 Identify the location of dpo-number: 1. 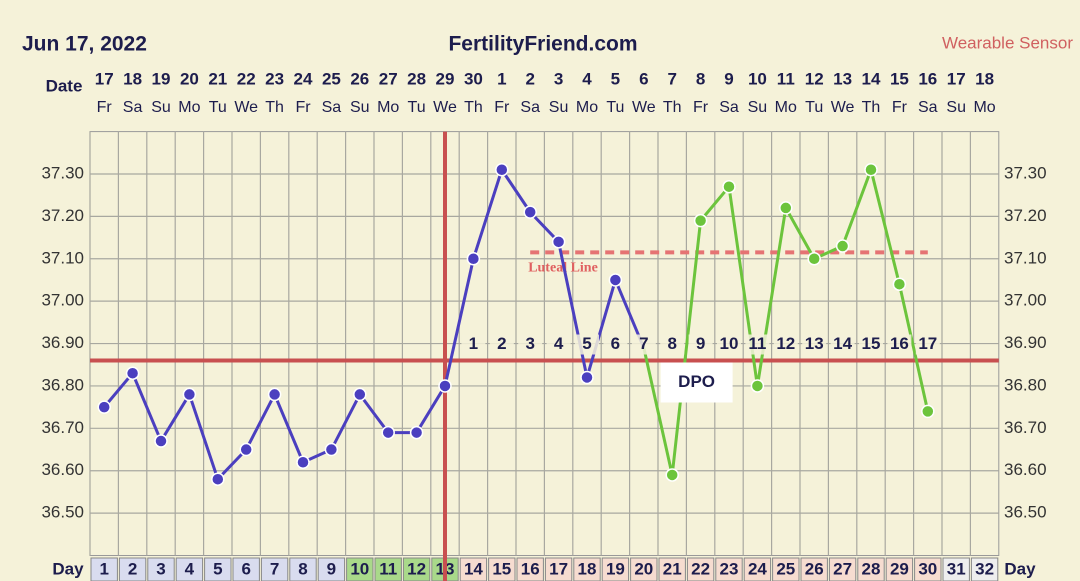
(473, 343).